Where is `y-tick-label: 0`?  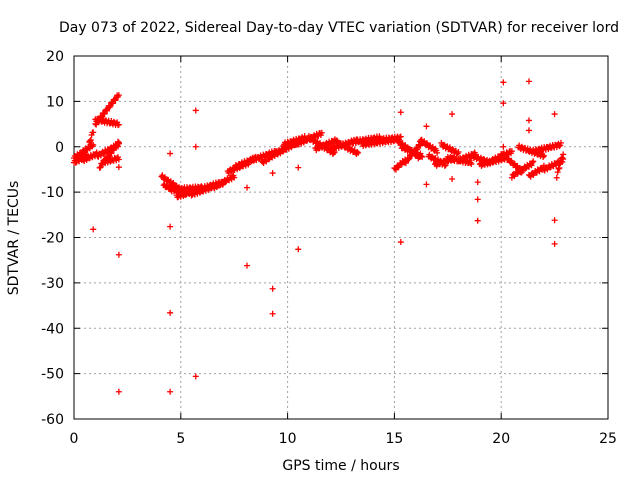 y-tick-label: 0 is located at coordinates (59, 148).